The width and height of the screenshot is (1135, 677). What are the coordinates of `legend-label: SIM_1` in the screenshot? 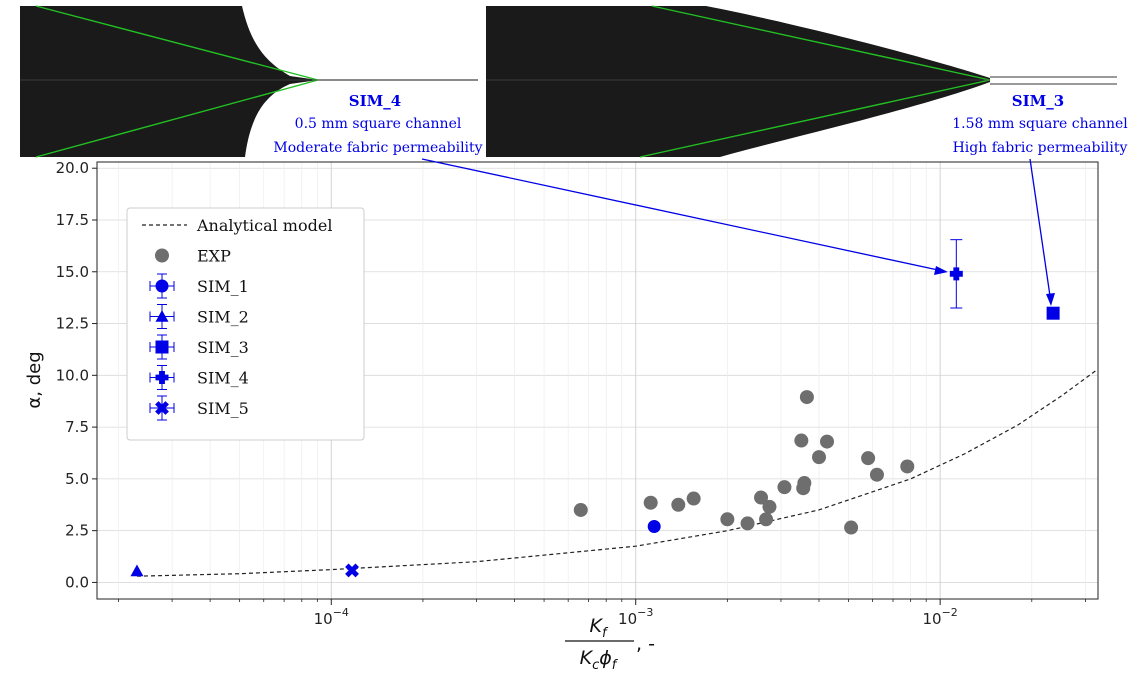 It's located at (223, 286).